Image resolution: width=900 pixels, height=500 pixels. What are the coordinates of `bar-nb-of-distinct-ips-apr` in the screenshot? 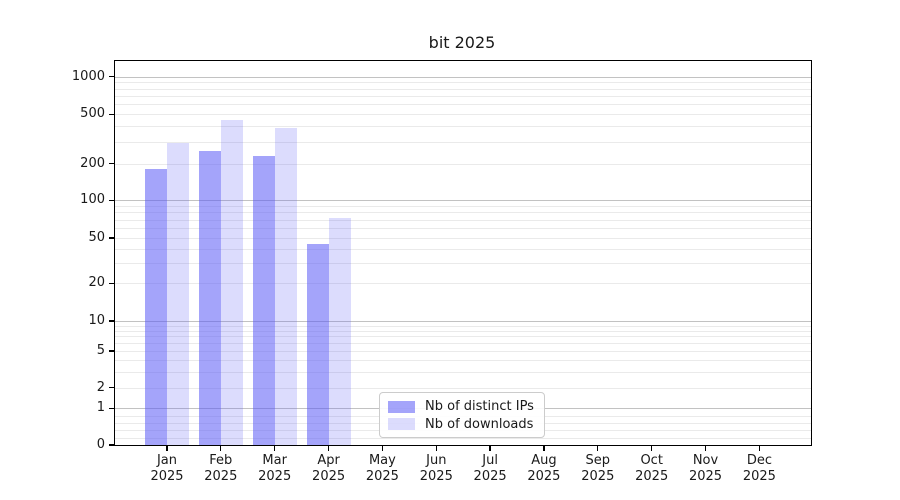 It's located at (317, 344).